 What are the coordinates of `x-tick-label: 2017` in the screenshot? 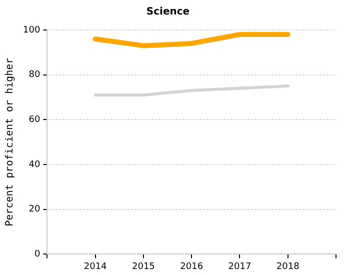 It's located at (240, 267).